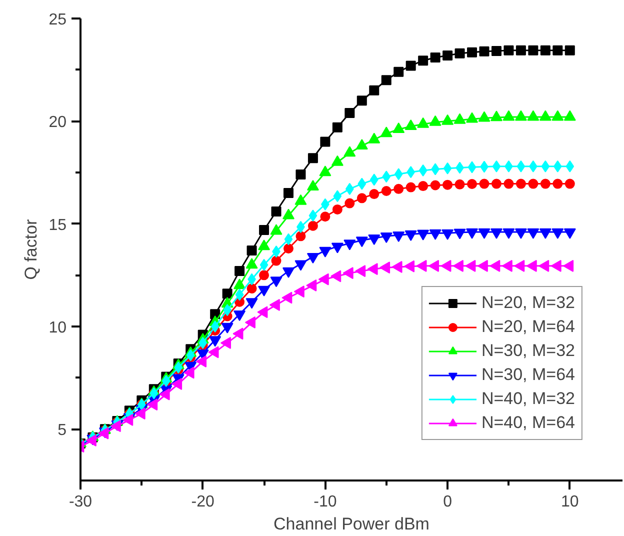  I want to click on legend-label: N=40, M=64, so click(528, 423).